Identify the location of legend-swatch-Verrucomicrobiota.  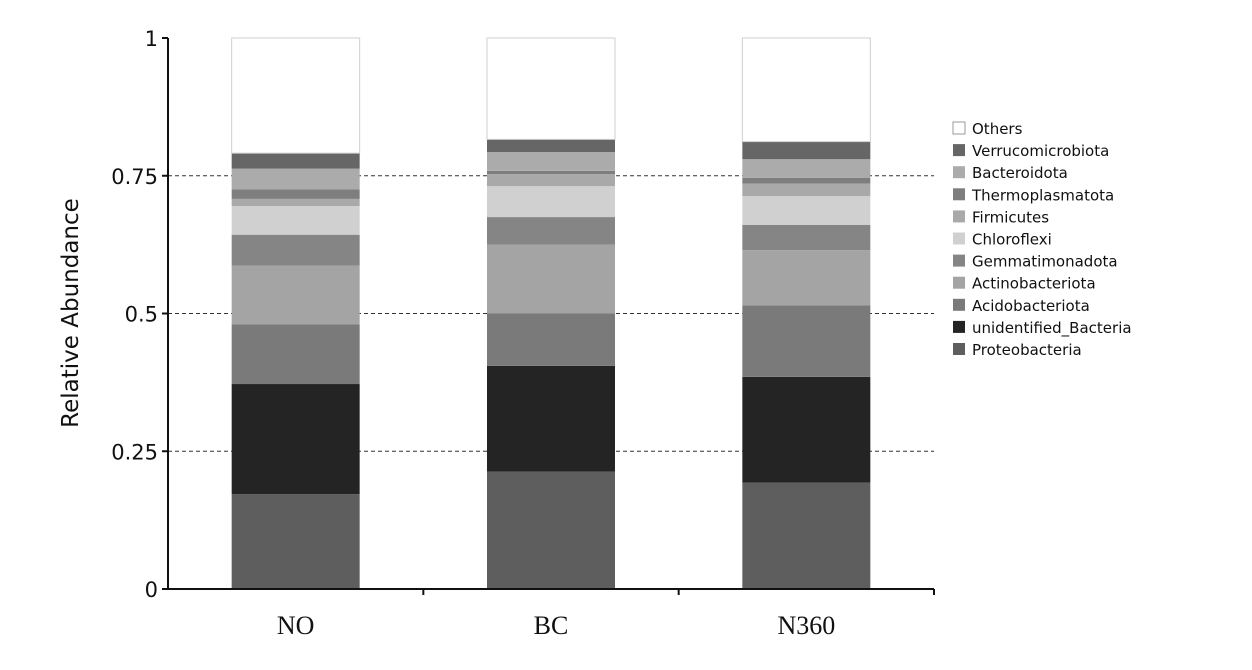
(959, 150).